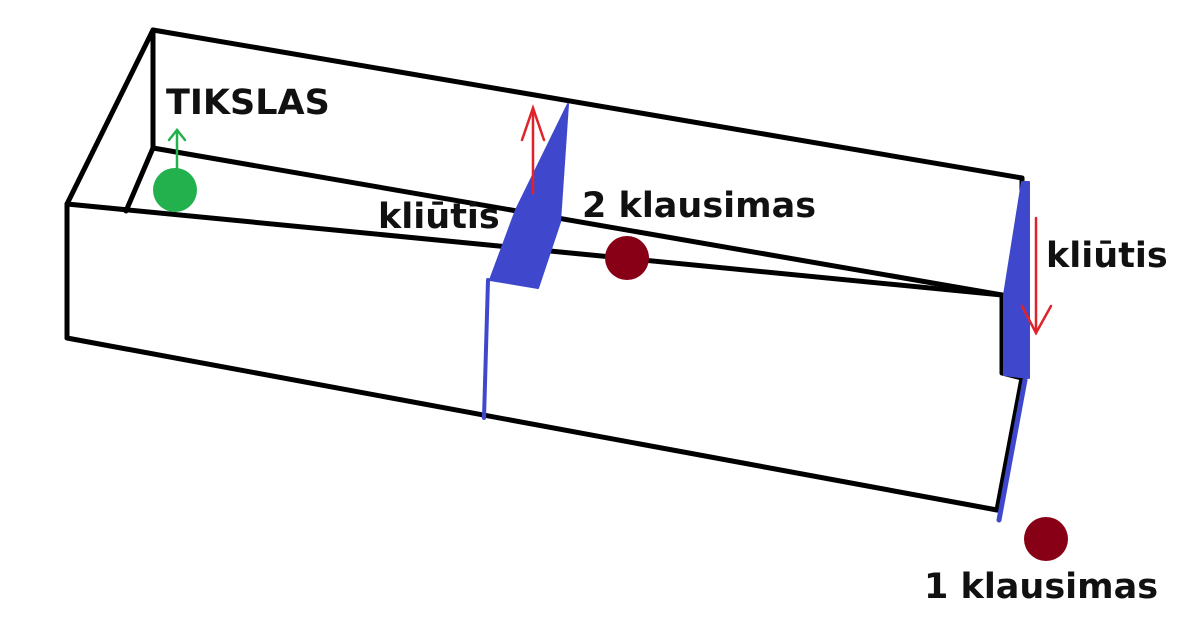  Describe the element at coordinates (533, 149) in the screenshot. I see `red-up-arrow-icon` at that location.